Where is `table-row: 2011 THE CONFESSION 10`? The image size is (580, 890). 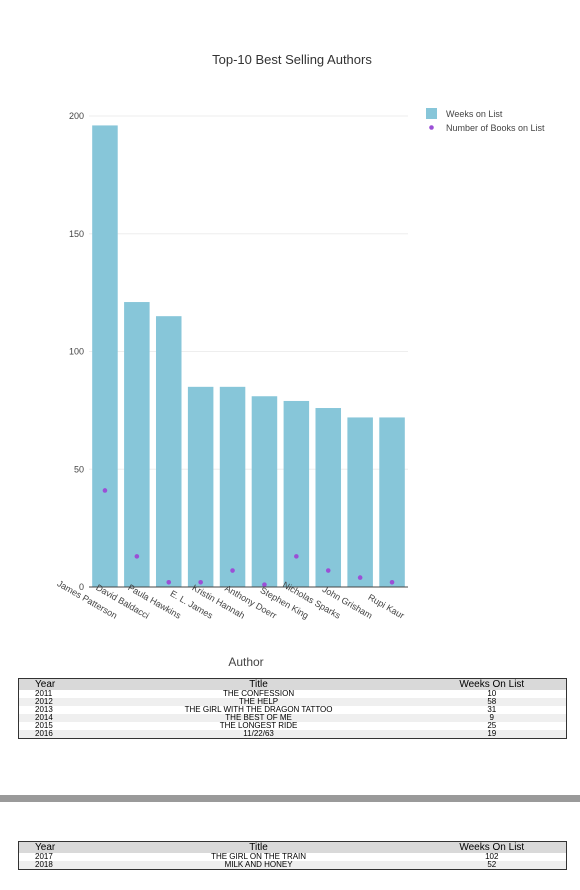 table-row: 2011 THE CONFESSION 10 is located at coordinates (292, 694).